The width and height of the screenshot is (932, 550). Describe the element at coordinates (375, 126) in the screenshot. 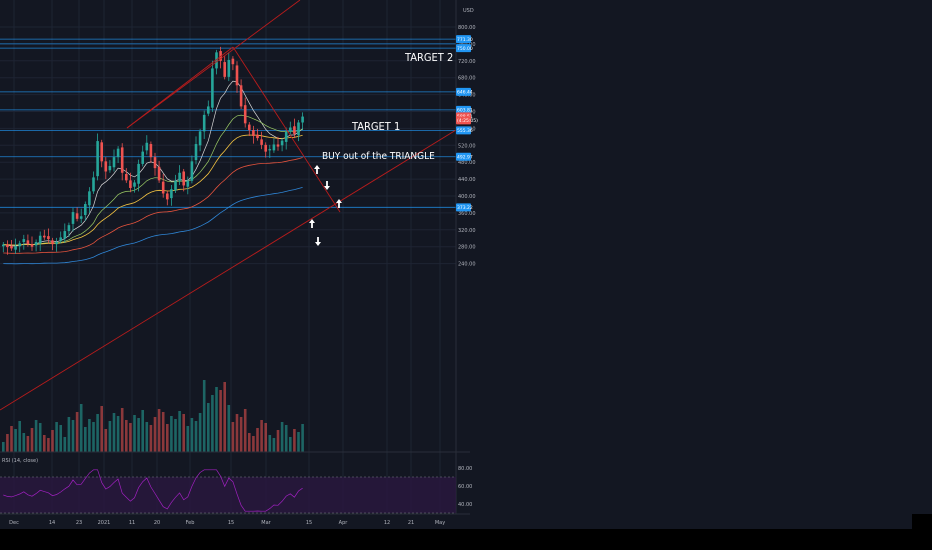

I see `target1-label: TARGET 1` at that location.